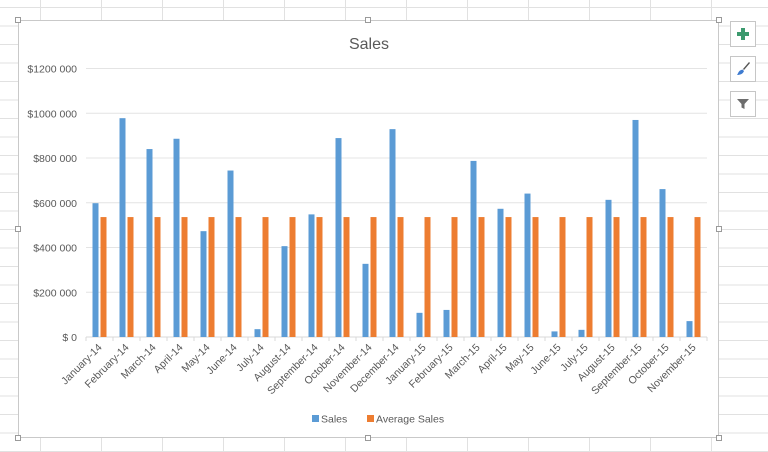 The width and height of the screenshot is (768, 452). Describe the element at coordinates (18, 229) in the screenshot. I see `resize-handle-left` at that location.